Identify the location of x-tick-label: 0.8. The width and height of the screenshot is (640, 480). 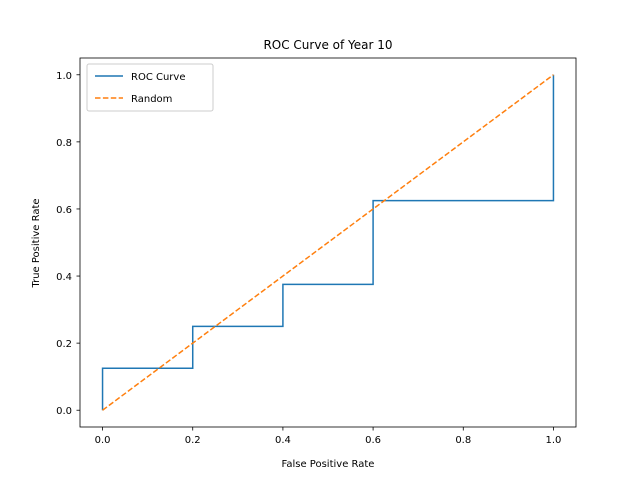
(463, 440).